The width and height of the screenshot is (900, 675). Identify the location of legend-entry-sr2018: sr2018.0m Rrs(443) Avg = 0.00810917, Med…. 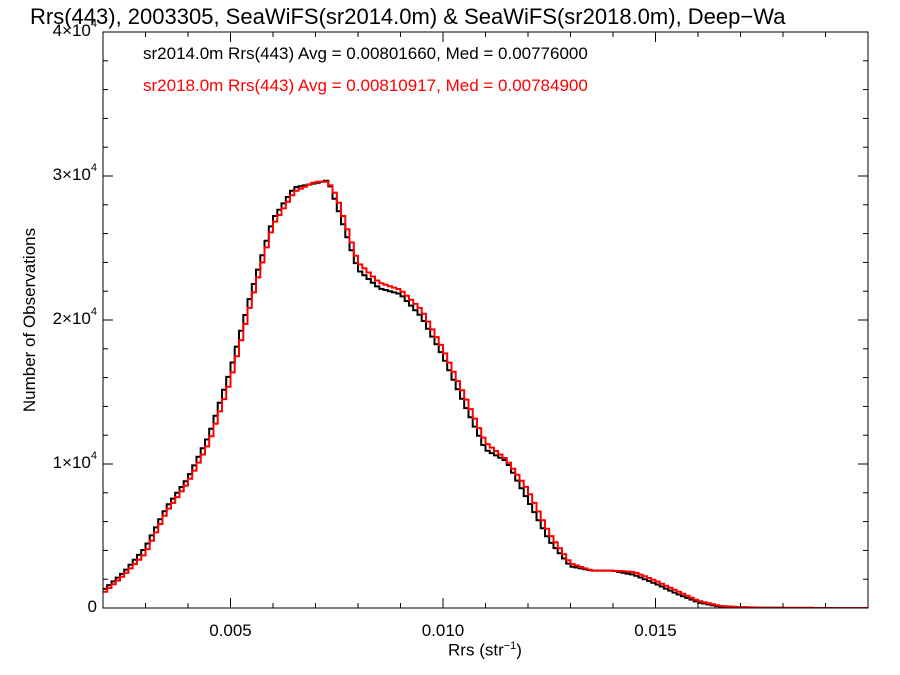
(365, 85).